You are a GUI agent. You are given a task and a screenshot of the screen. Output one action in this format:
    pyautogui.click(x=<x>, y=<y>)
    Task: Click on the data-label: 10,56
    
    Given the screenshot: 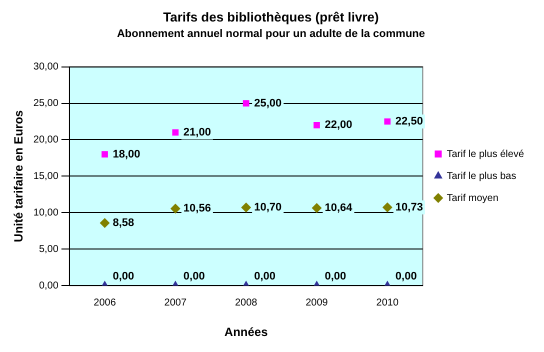 What is the action you would take?
    pyautogui.click(x=197, y=208)
    